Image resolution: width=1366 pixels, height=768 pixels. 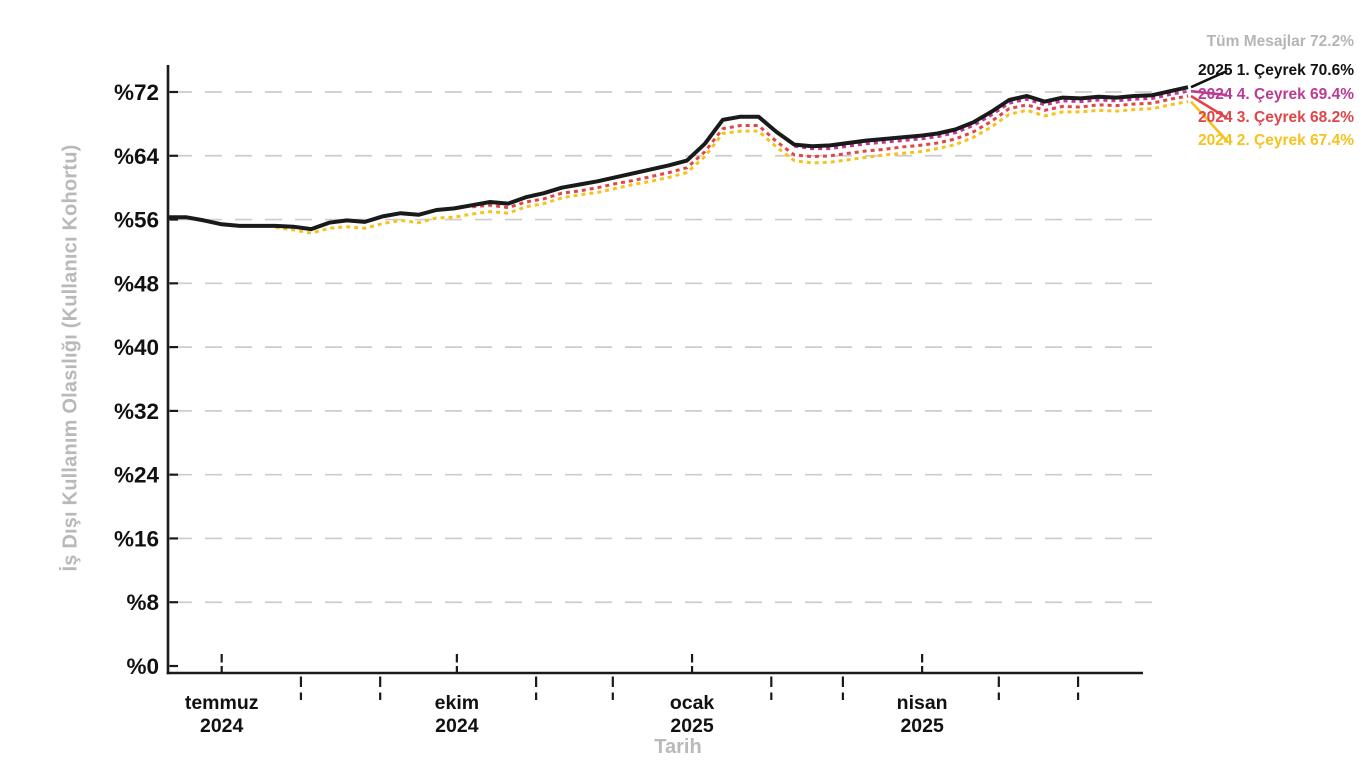 I want to click on y-tick-label: %64, so click(x=137, y=156).